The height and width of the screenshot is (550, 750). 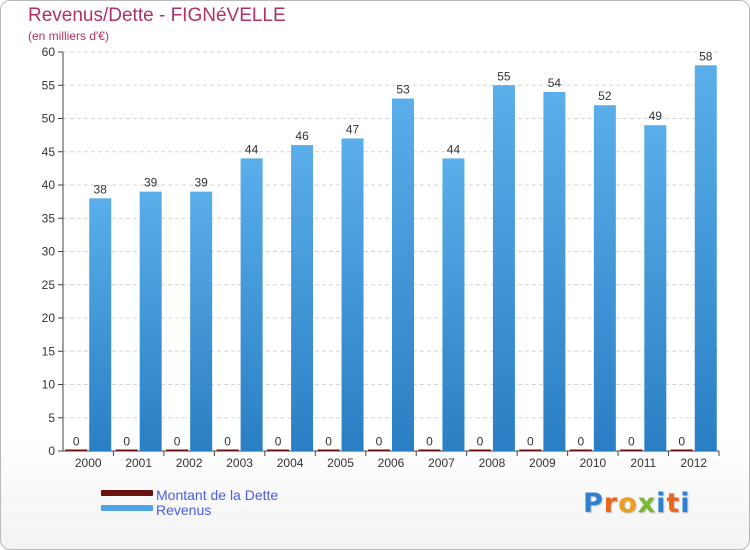 What do you see at coordinates (189, 463) in the screenshot?
I see `x-tick-label: 2002` at bounding box center [189, 463].